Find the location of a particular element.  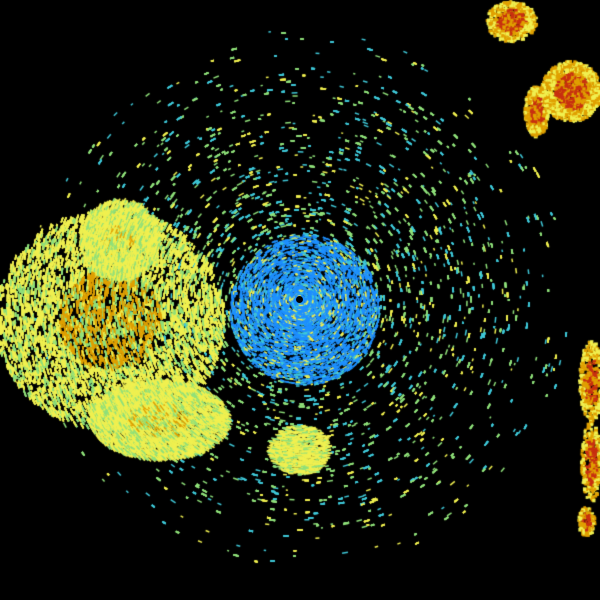

radar-site-marker is located at coordinates (299, 299).